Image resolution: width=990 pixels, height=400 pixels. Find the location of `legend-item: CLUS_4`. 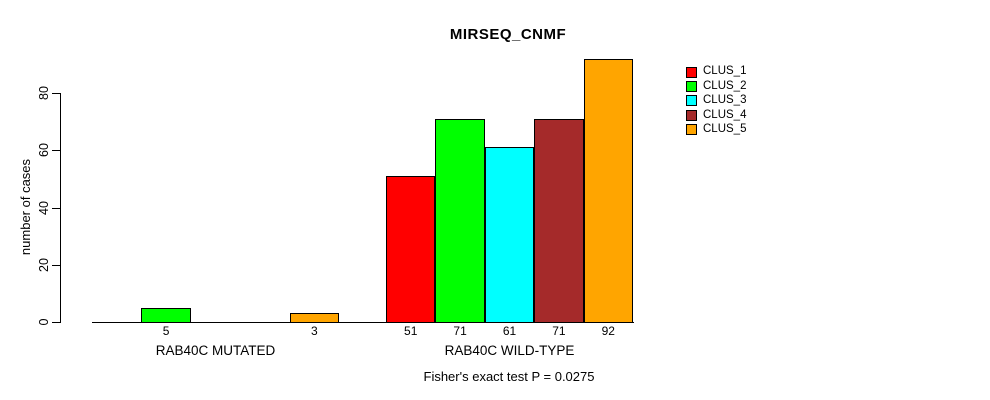

legend-item: CLUS_4 is located at coordinates (716, 115).